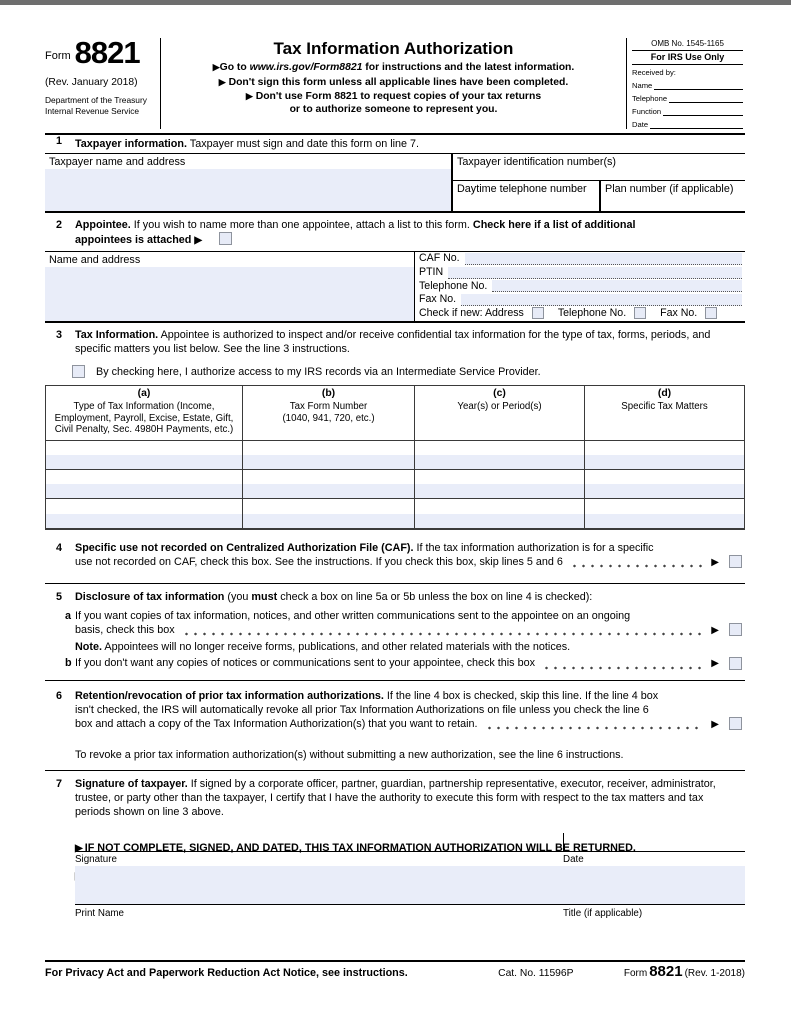 This screenshot has height=1024, width=791. I want to click on irs-url-text: www.irs.gov/Form8821, so click(306, 67).